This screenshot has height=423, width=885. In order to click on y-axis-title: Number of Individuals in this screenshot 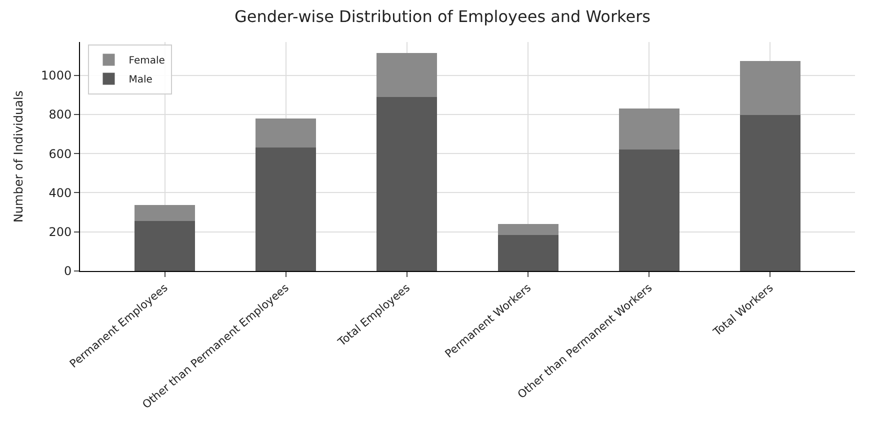, I will do `click(18, 156)`.